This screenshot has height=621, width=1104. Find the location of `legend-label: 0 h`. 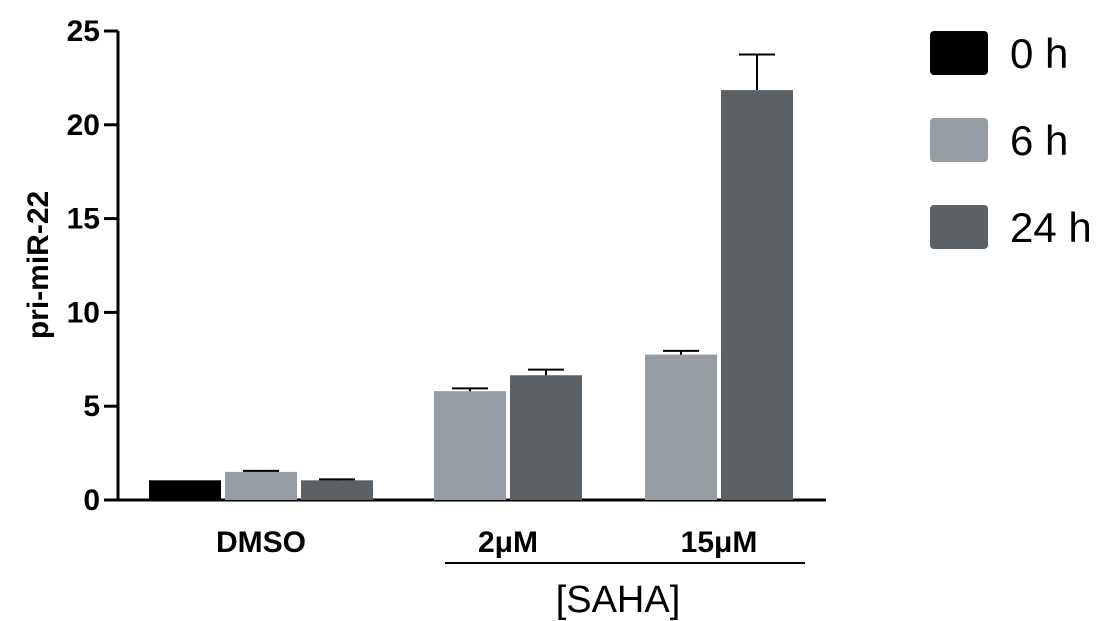

legend-label: 0 h is located at coordinates (1039, 53).